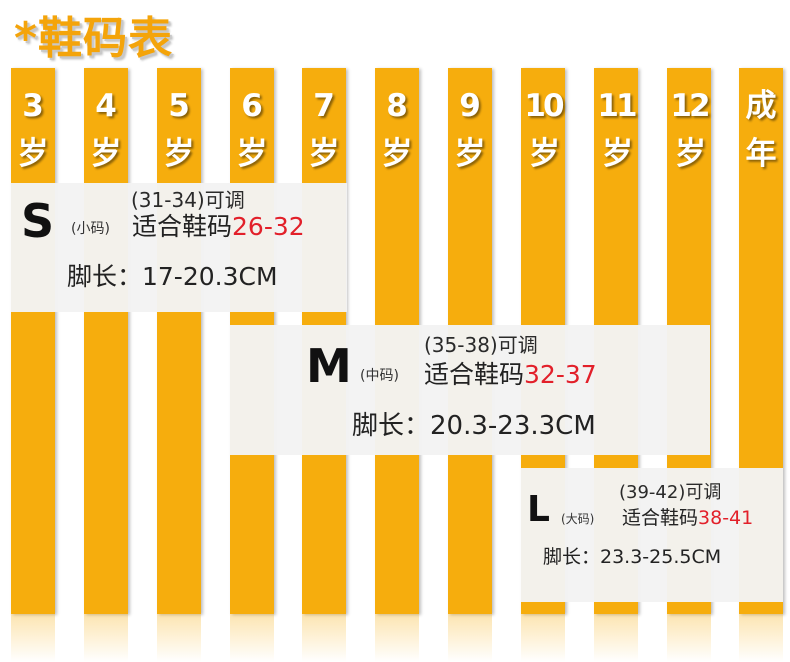  I want to click on age-column-5: 5 岁, so click(179, 341).